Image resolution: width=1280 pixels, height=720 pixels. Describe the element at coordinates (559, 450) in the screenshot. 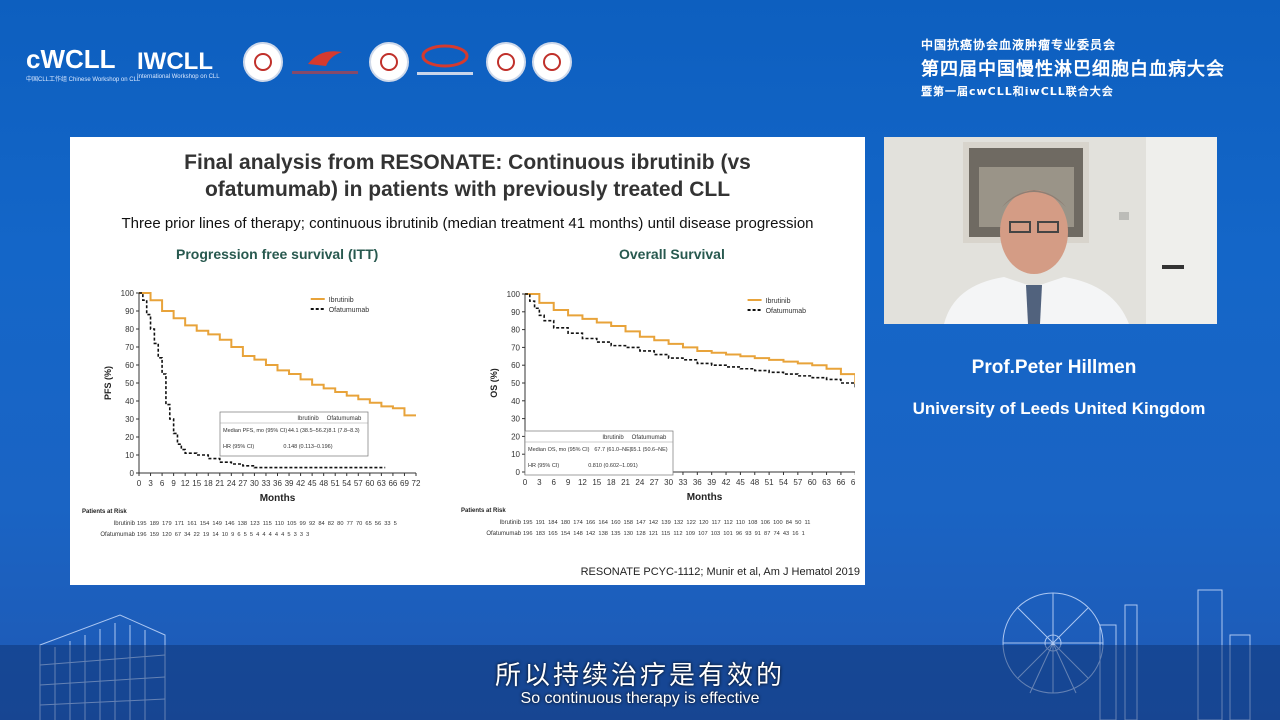

I see `stats-row-label: Median OS, mo (95% CI)` at that location.